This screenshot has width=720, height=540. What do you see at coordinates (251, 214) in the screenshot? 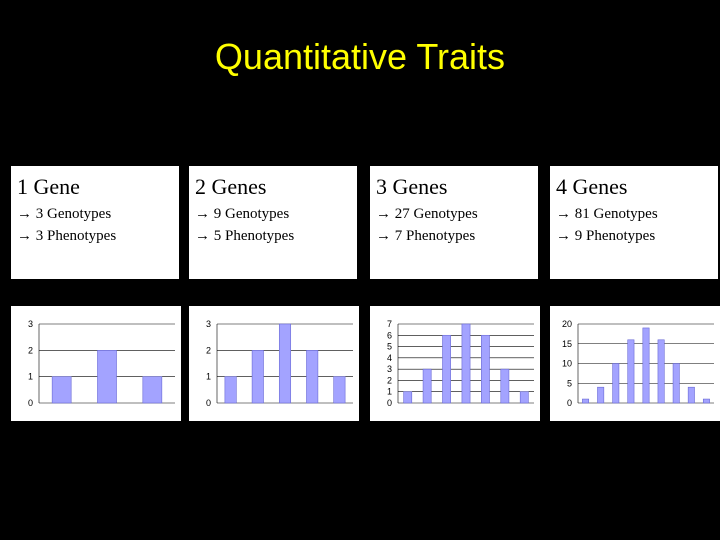
I see `genotypes-text: 9 Genotypes` at bounding box center [251, 214].